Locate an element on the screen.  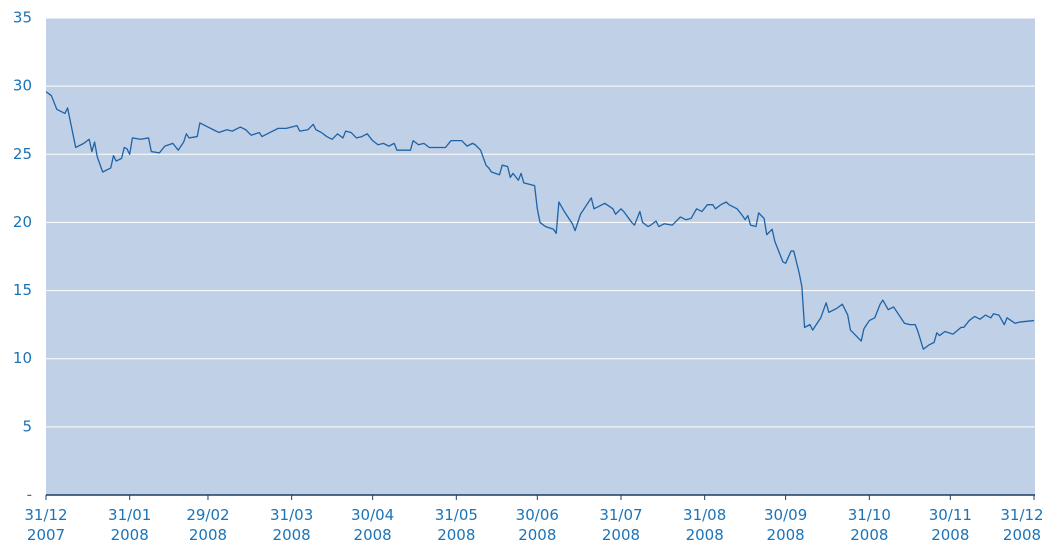
y-tick-label: 30 is located at coordinates (22, 86).